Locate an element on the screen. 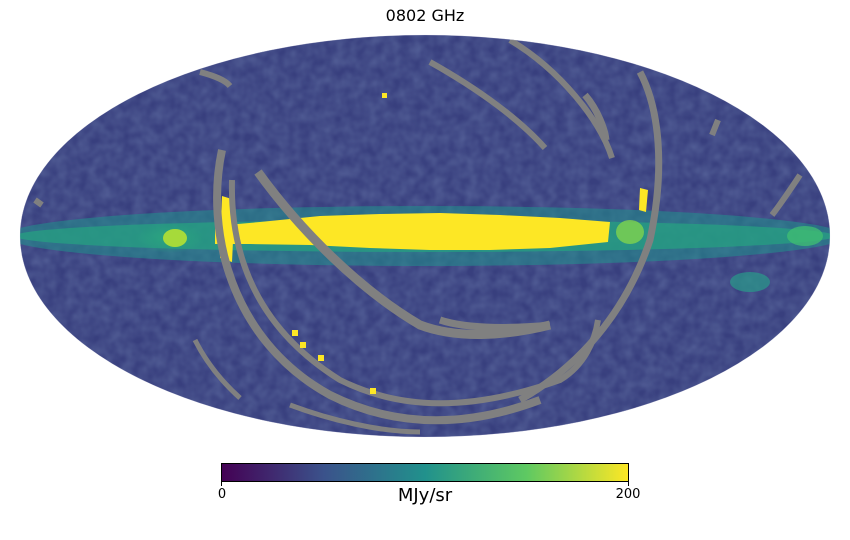  colorbar-max-label: 200 is located at coordinates (628, 494).